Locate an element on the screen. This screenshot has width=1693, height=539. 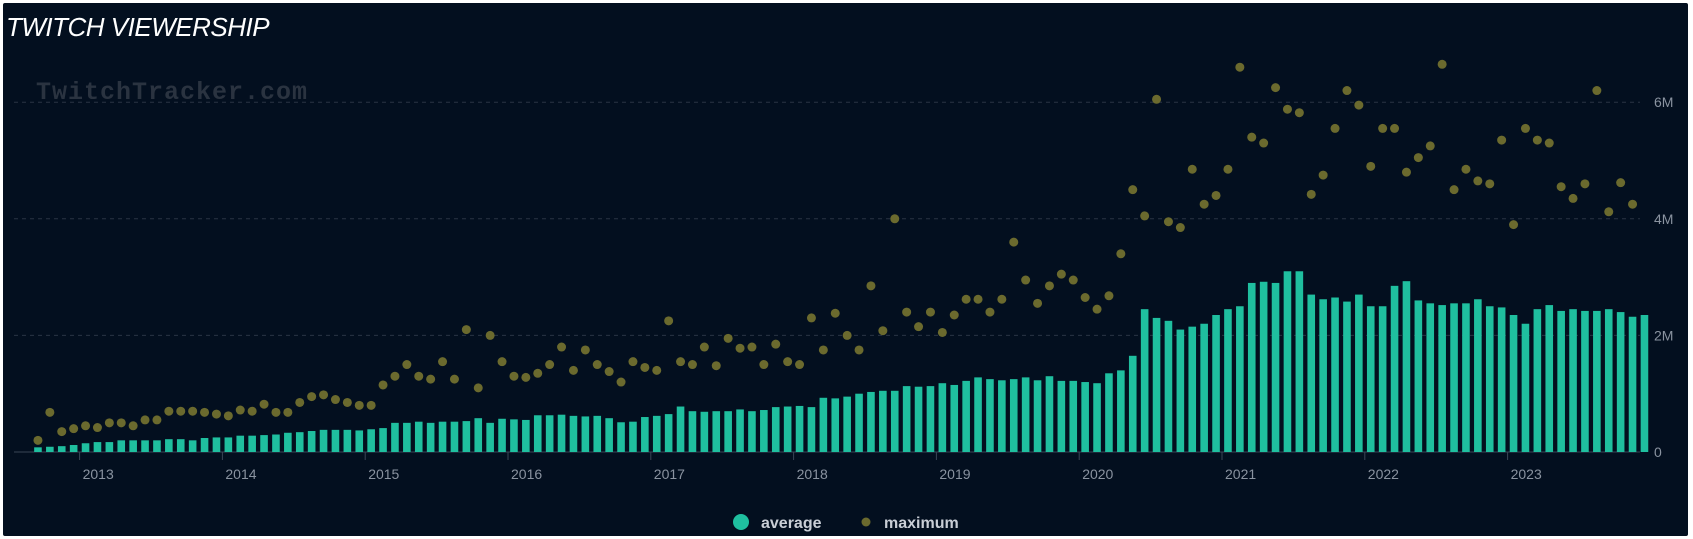
x-tick-label: 2020 is located at coordinates (1097, 474).